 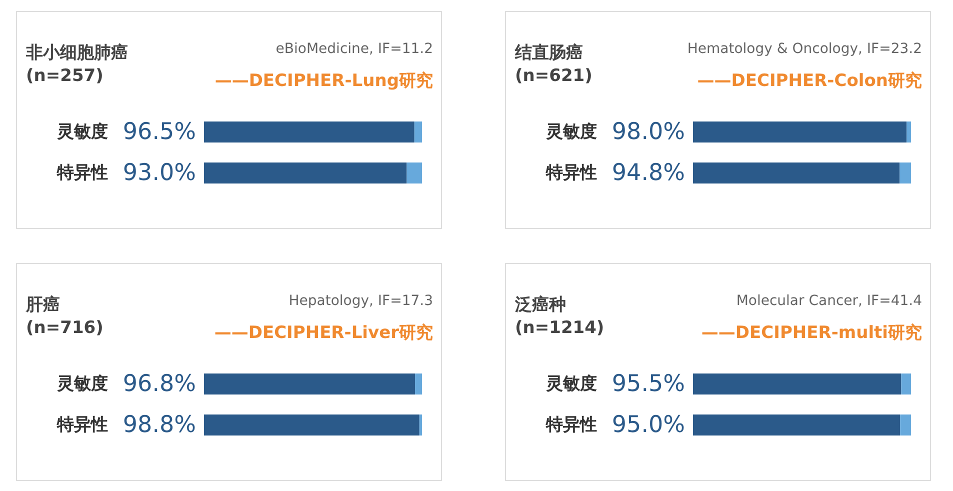 I want to click on data-label: 98.0%, so click(x=648, y=132).